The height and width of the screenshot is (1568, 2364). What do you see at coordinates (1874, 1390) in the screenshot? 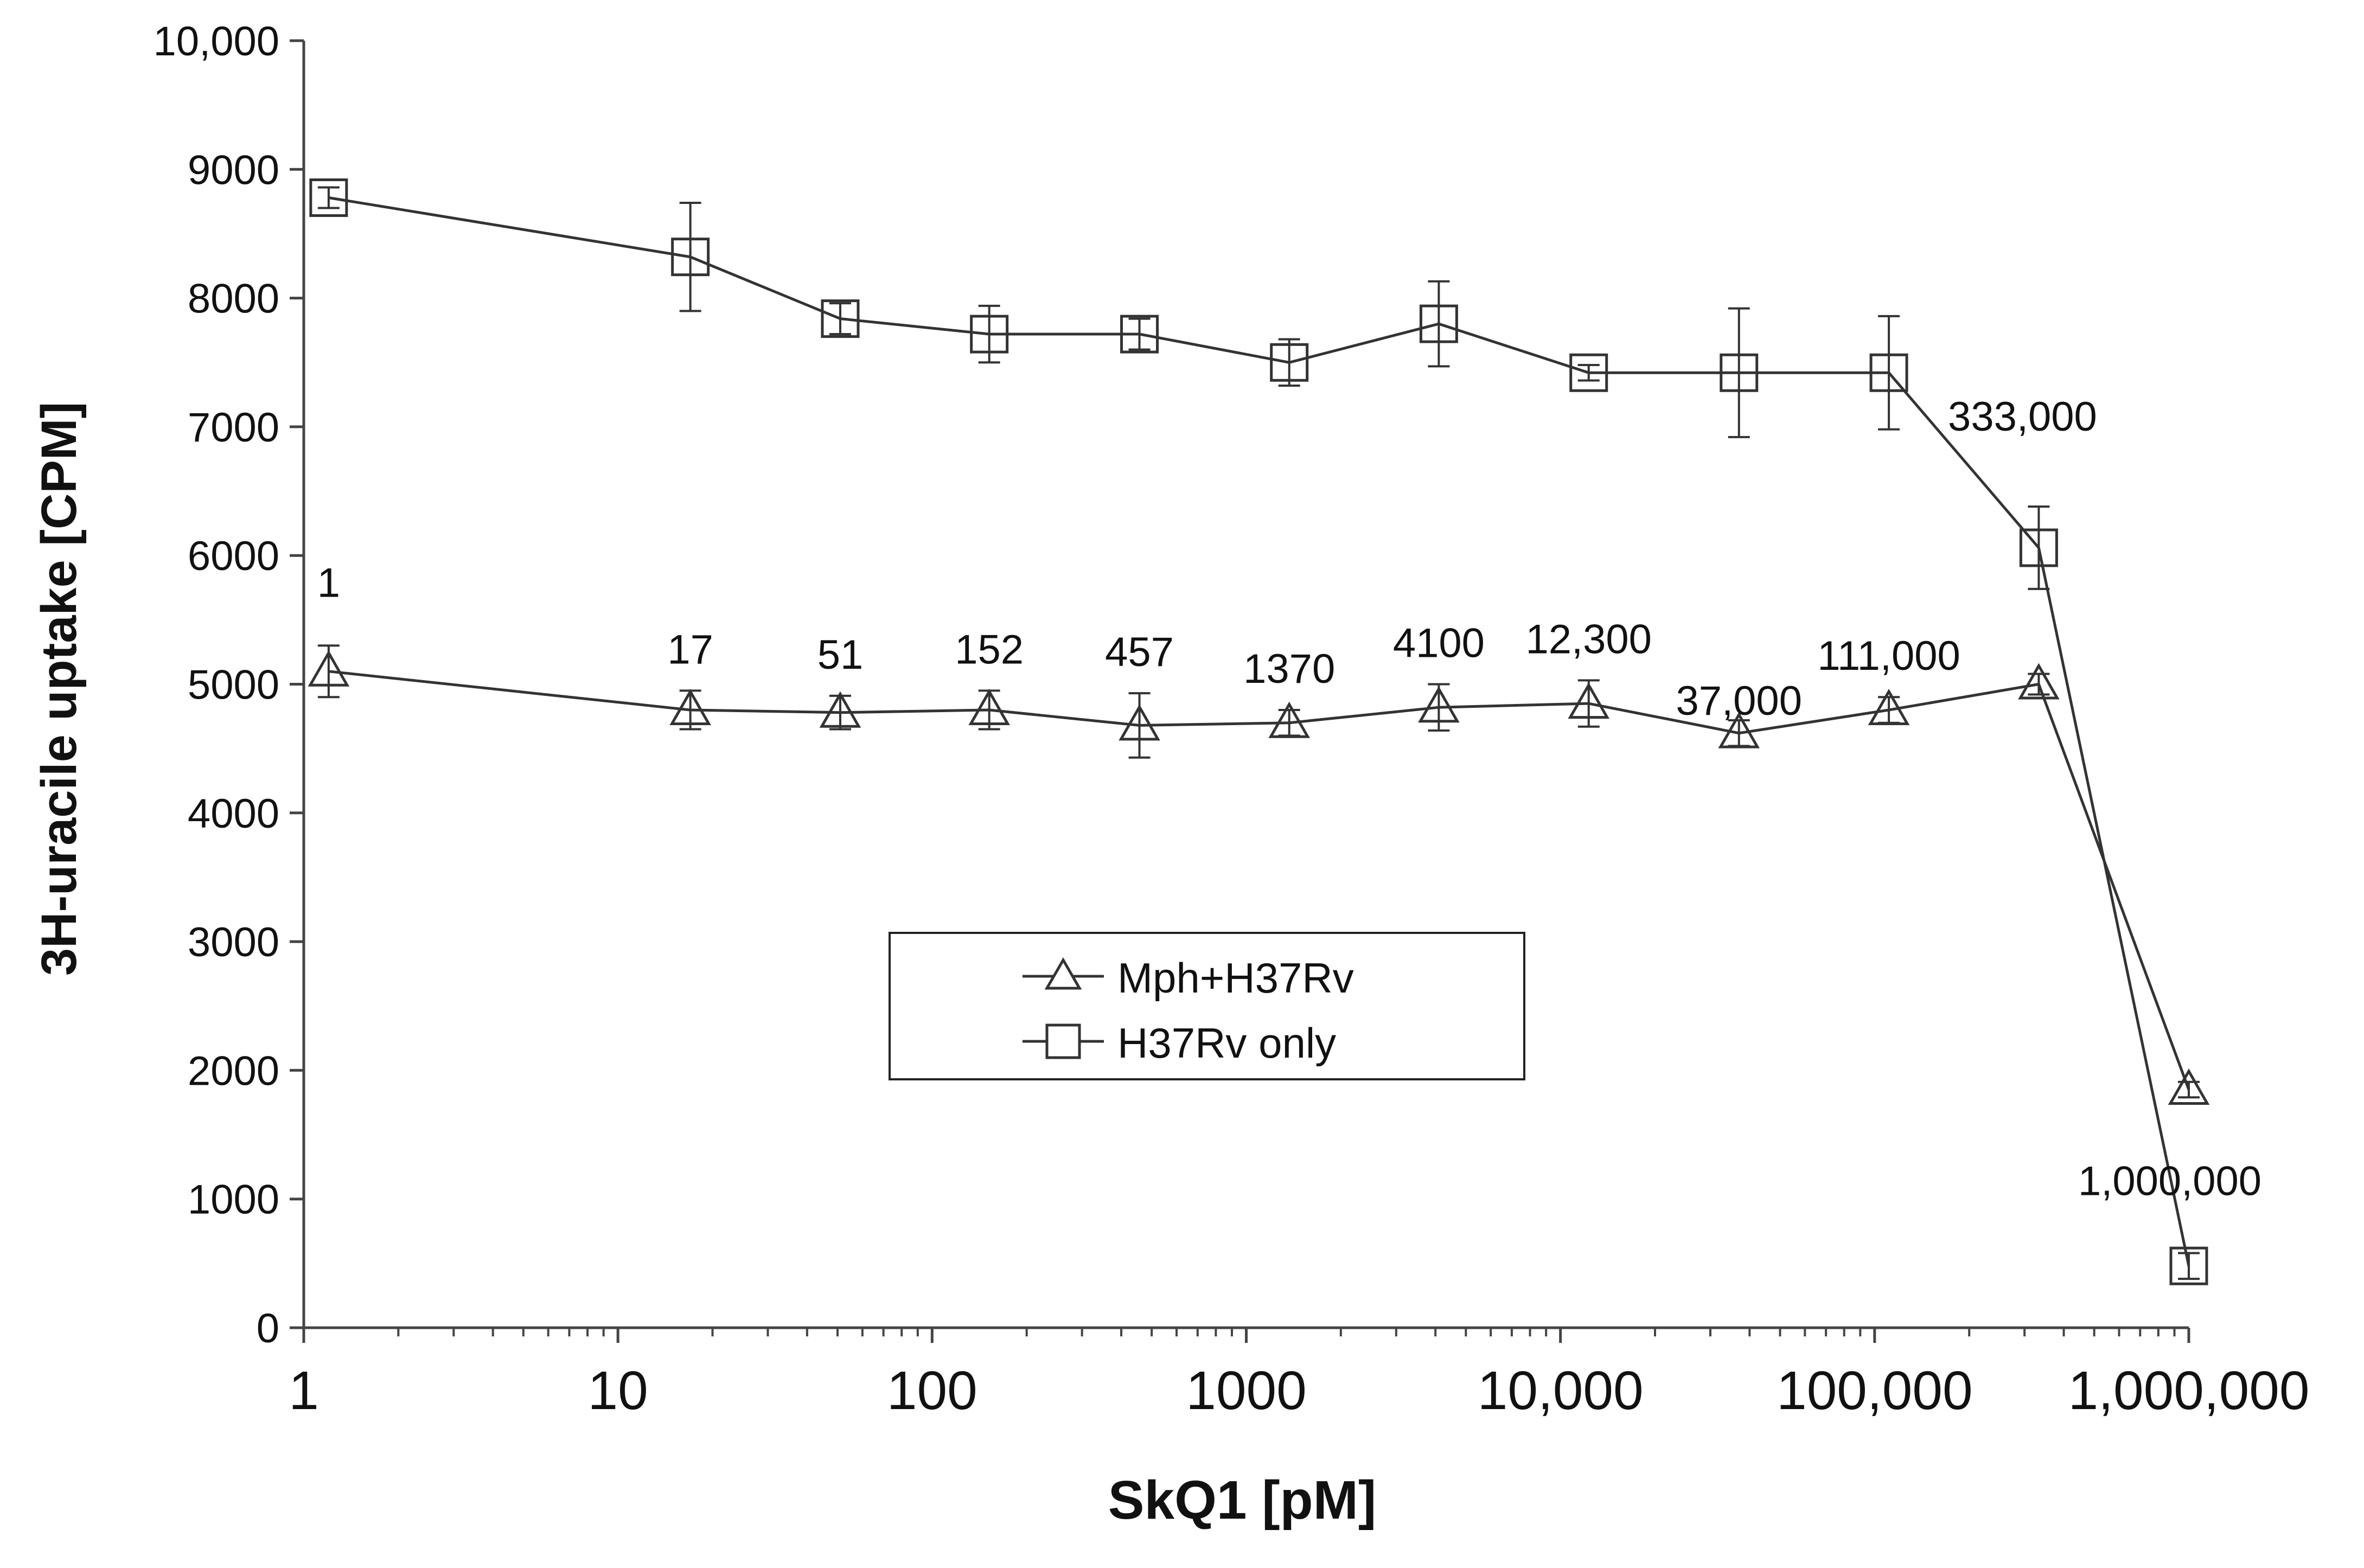
I see `x-tick-label: 100,000` at bounding box center [1874, 1390].